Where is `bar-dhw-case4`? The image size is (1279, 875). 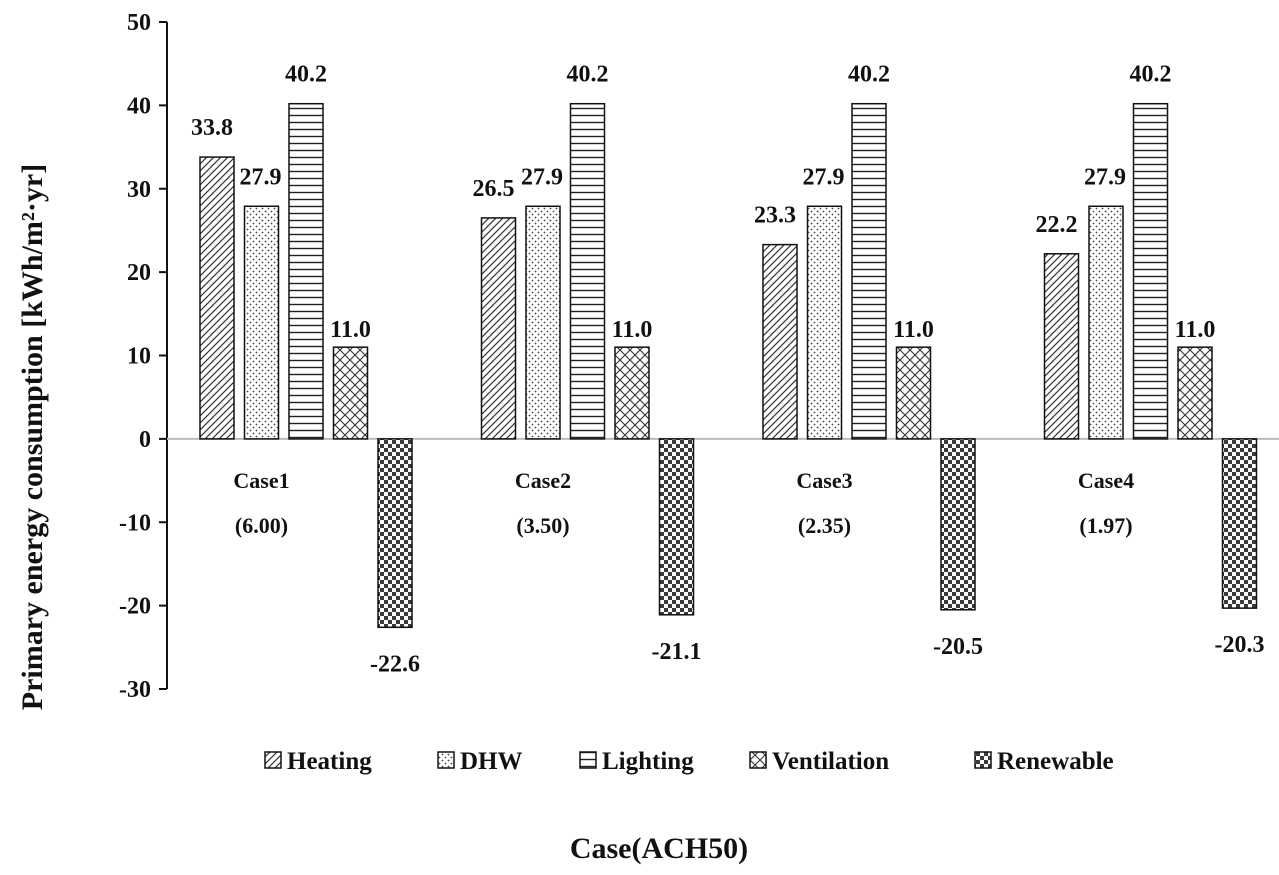
bar-dhw-case4 is located at coordinates (1106, 322).